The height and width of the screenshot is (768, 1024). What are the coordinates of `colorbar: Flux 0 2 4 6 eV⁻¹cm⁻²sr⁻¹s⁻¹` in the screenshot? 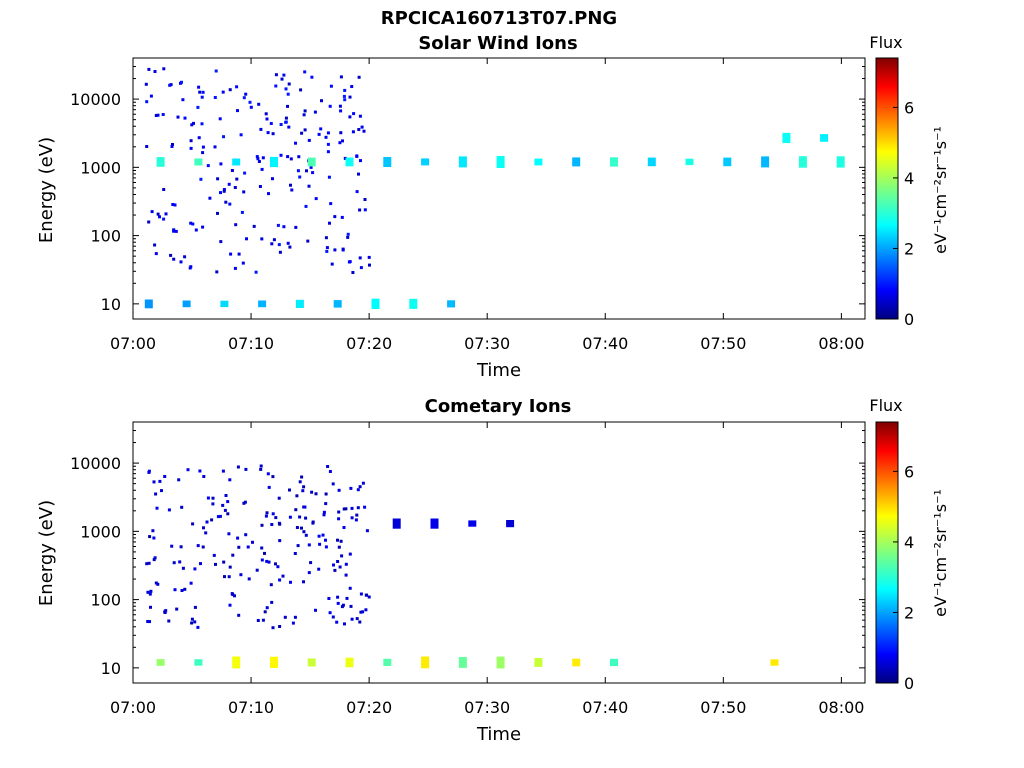 It's located at (909, 544).